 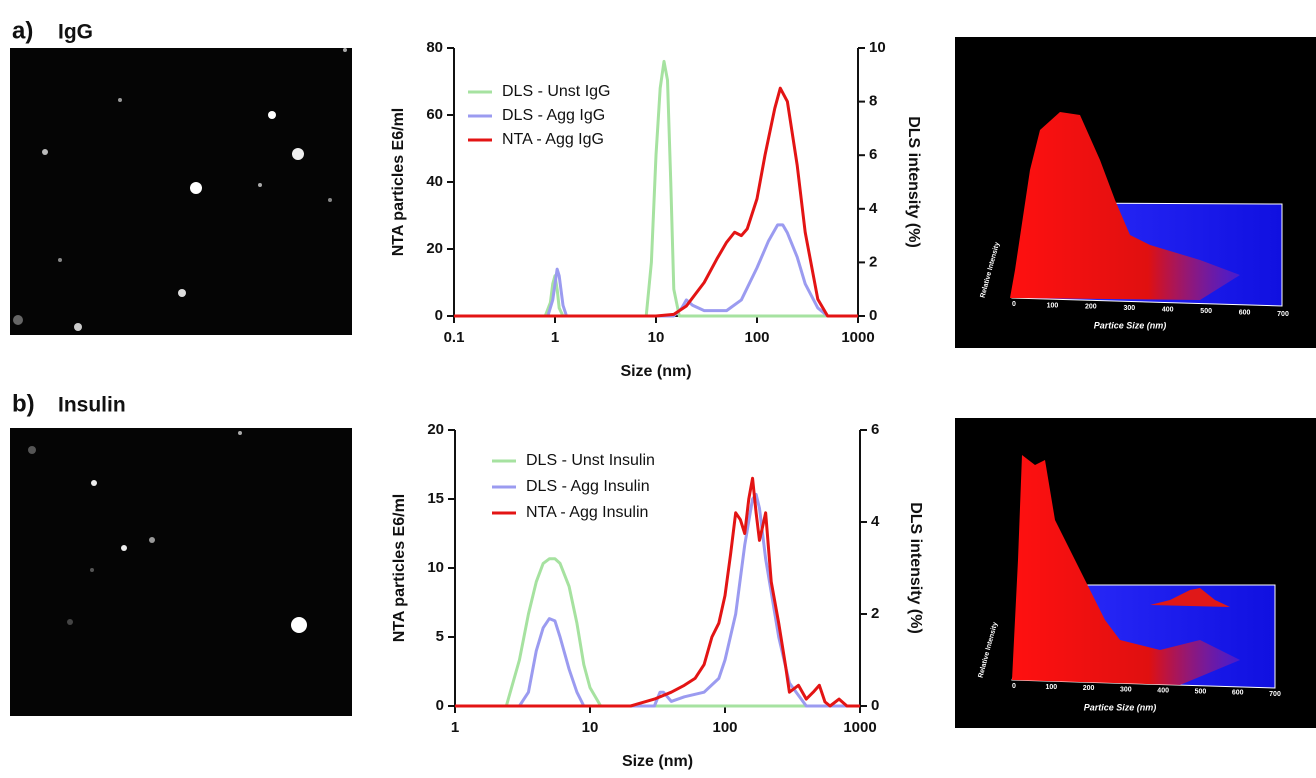 What do you see at coordinates (92, 405) in the screenshot?
I see `panel-title: Insulin` at bounding box center [92, 405].